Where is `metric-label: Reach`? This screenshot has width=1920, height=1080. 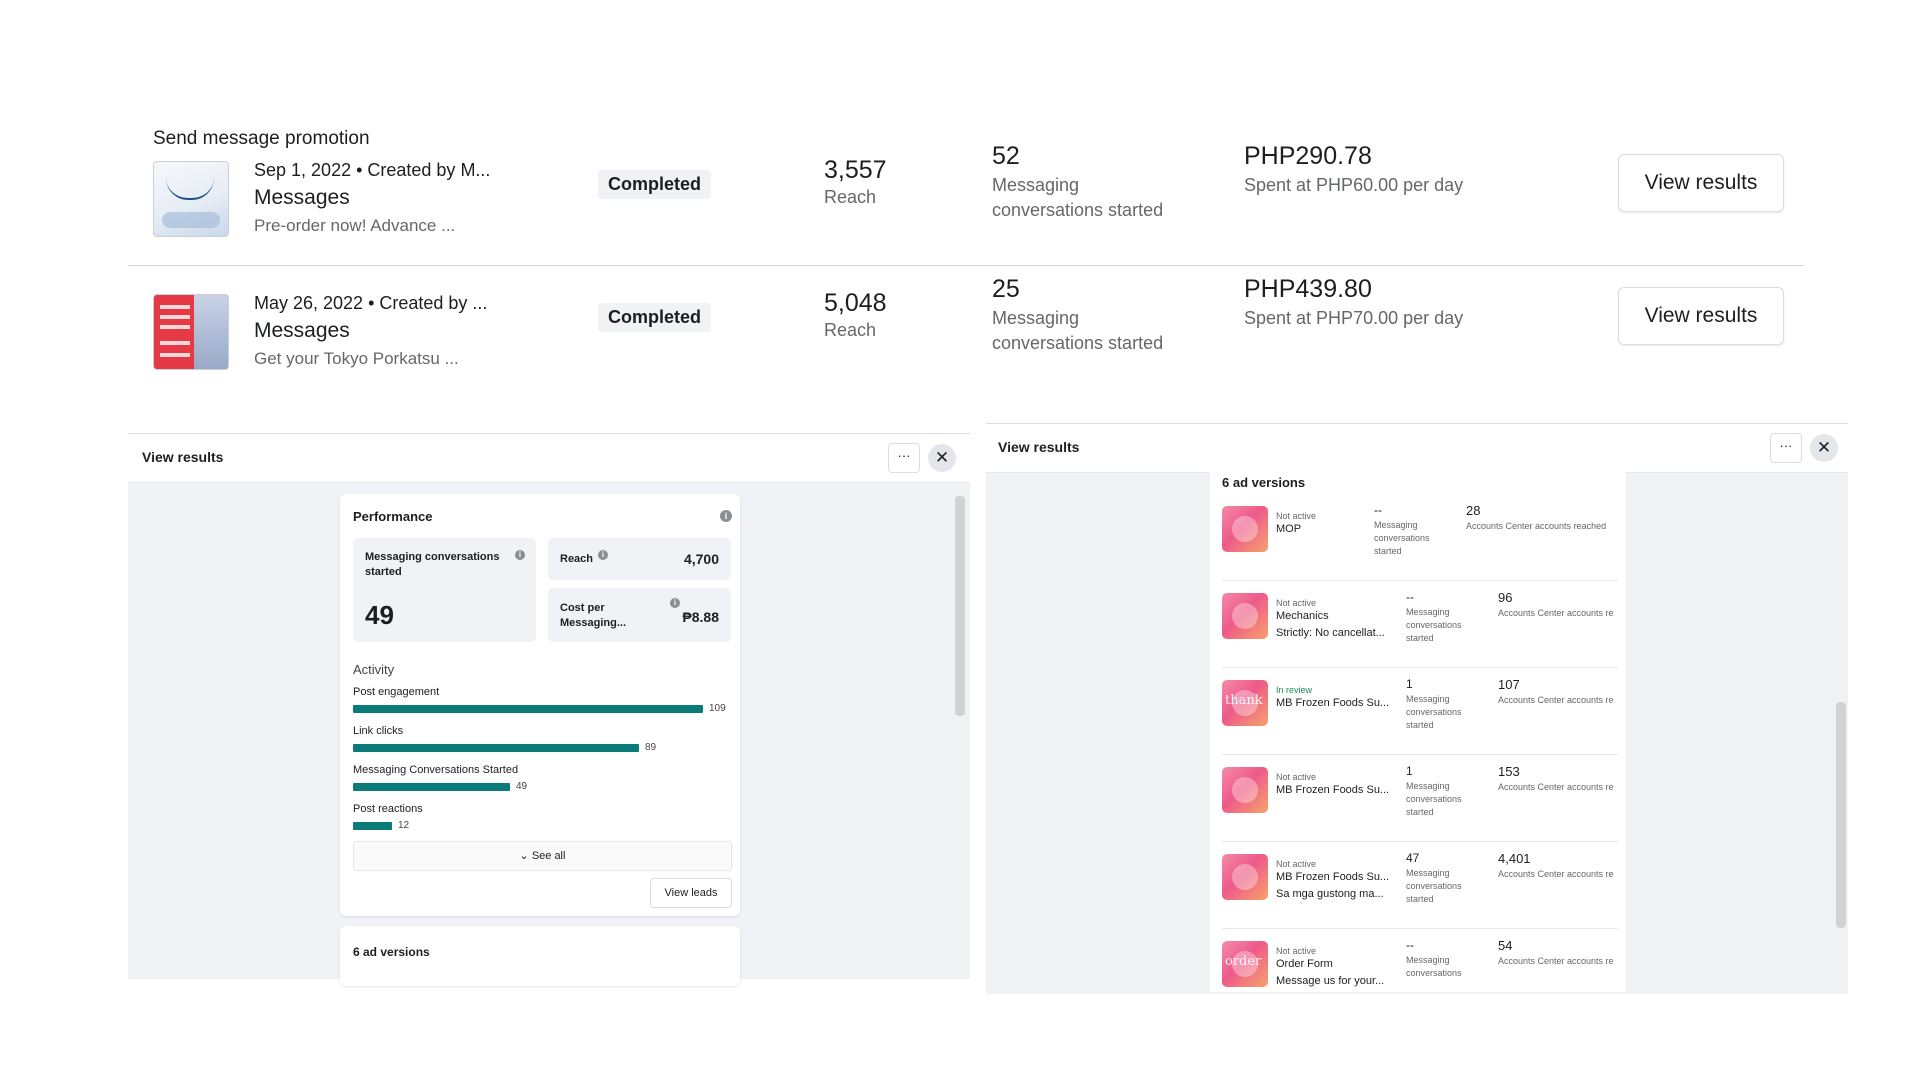
metric-label: Reach is located at coordinates (577, 559).